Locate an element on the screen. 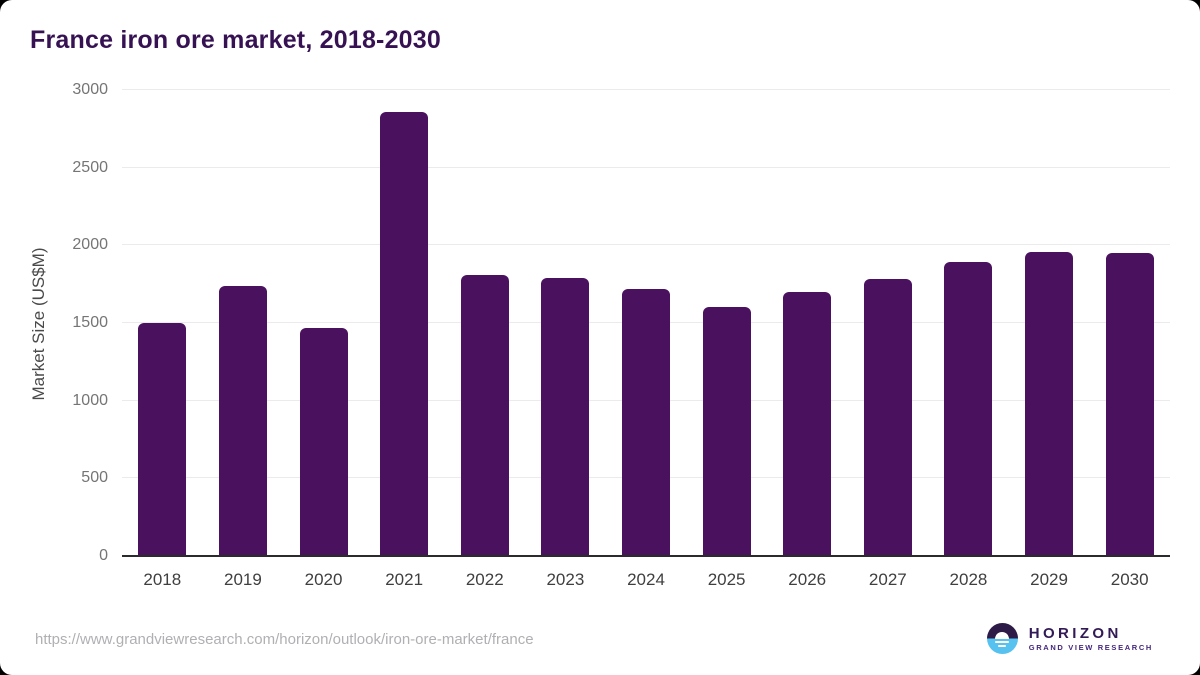 The width and height of the screenshot is (1200, 675). bar-2018 is located at coordinates (162, 439).